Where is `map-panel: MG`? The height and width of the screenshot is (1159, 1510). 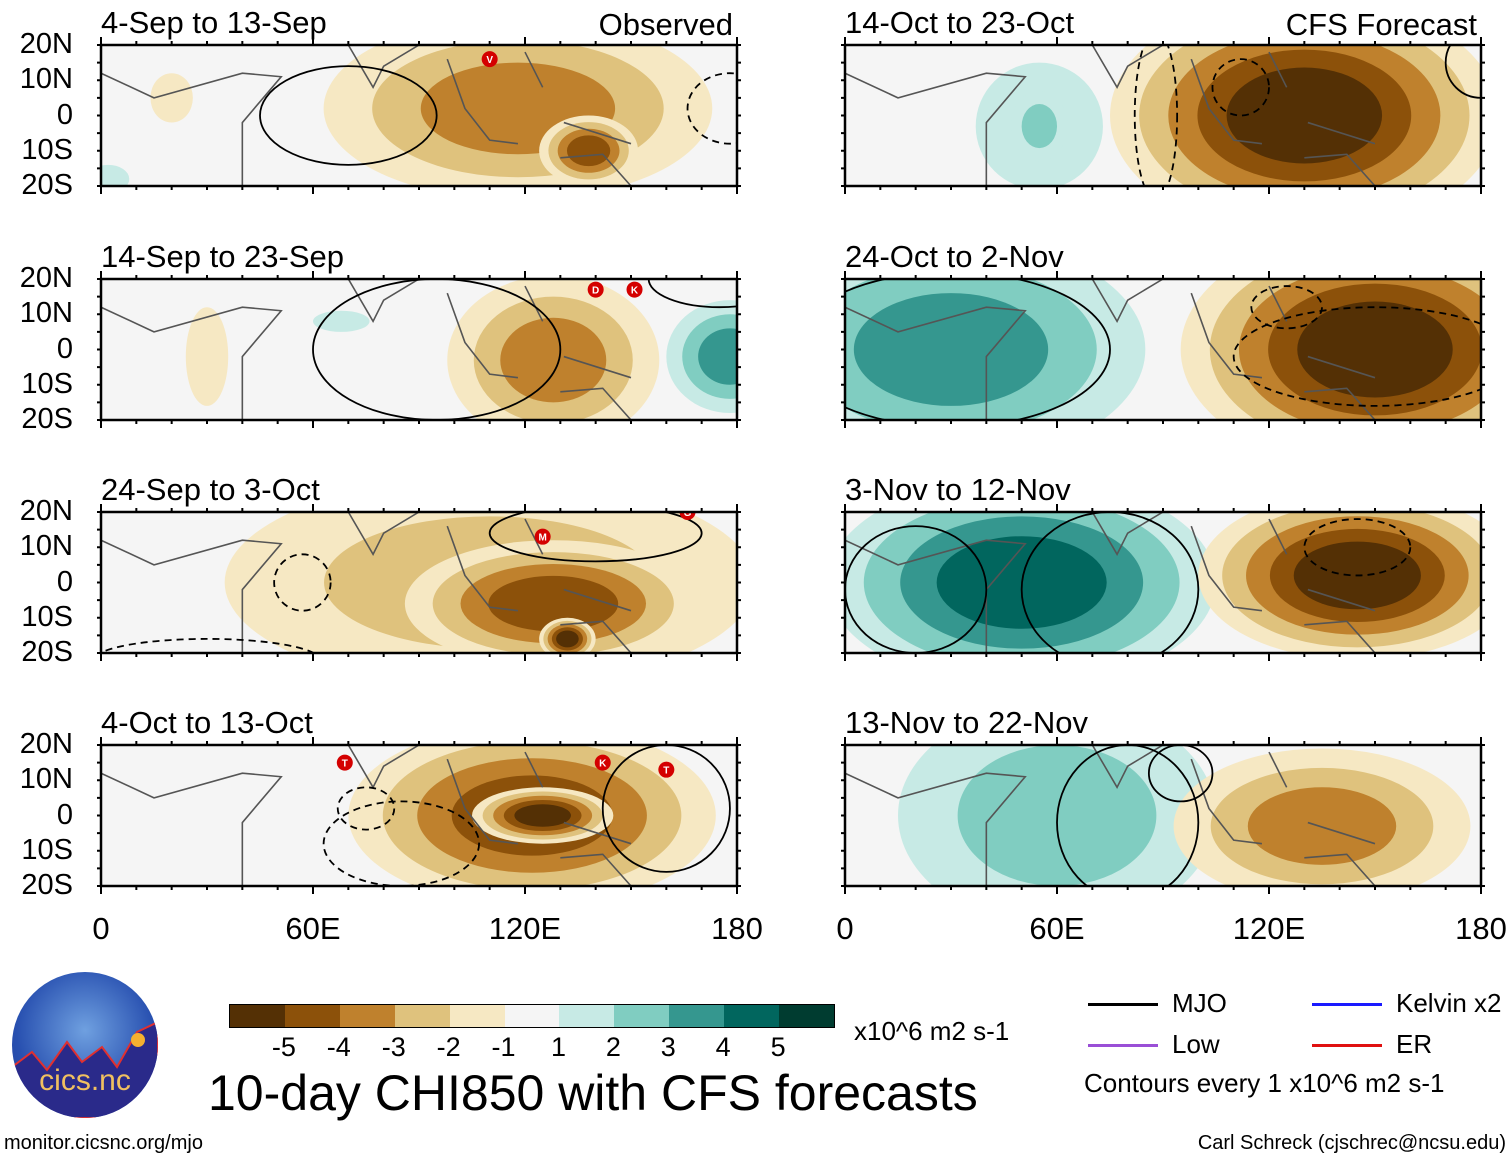
map-panel: MG is located at coordinates (419, 582).